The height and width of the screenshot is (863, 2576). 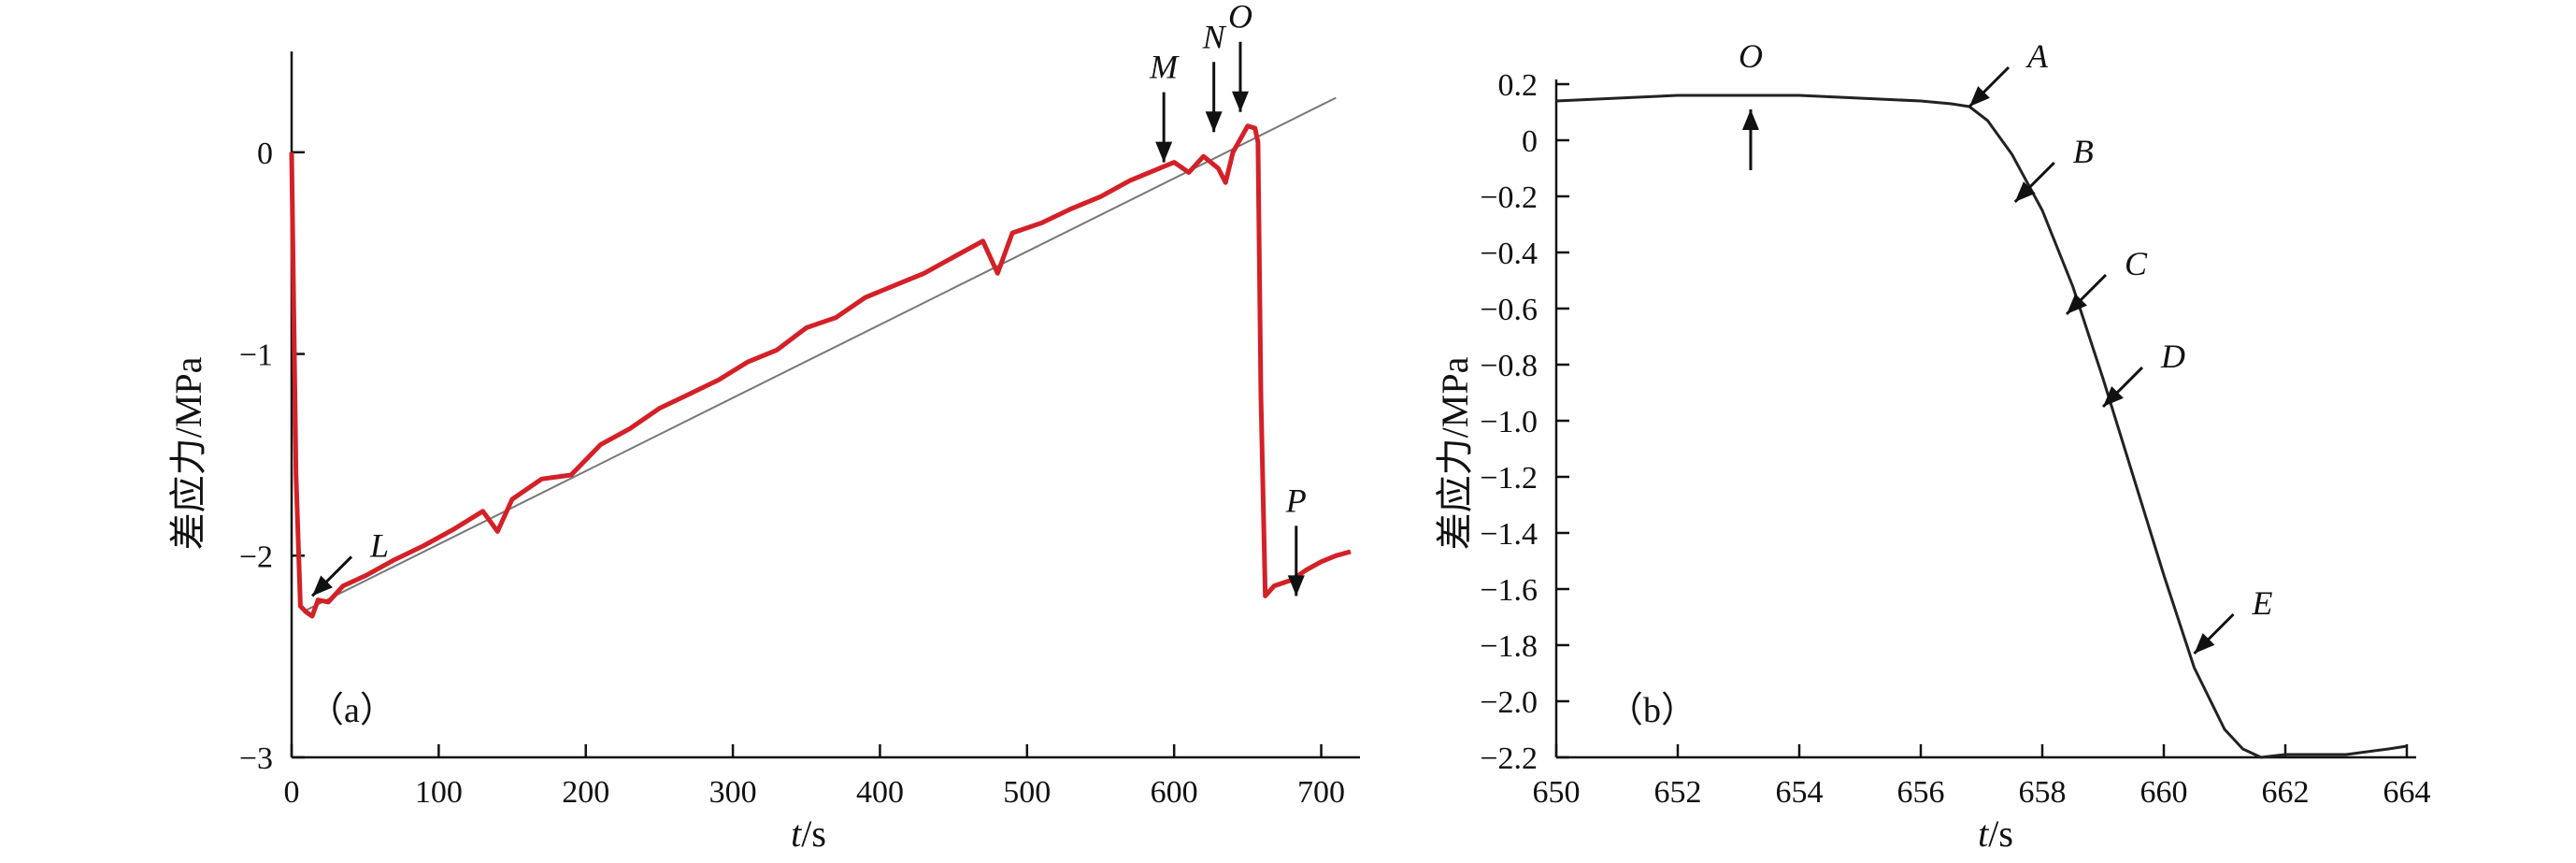 What do you see at coordinates (1921, 792) in the screenshot?
I see `x-tick-label: 656` at bounding box center [1921, 792].